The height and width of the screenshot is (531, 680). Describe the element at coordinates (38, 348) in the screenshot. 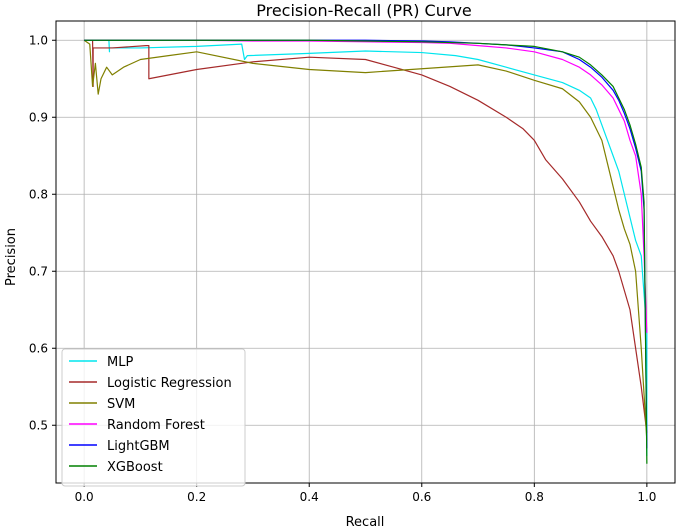

I see `y-tick-label: 0.6` at that location.